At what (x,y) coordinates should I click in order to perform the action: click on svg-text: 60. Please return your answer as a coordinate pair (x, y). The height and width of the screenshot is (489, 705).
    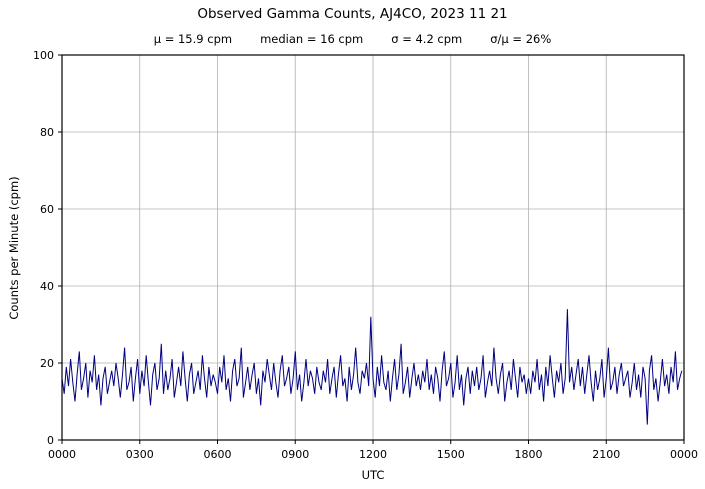
    Looking at the image, I should click on (47, 209).